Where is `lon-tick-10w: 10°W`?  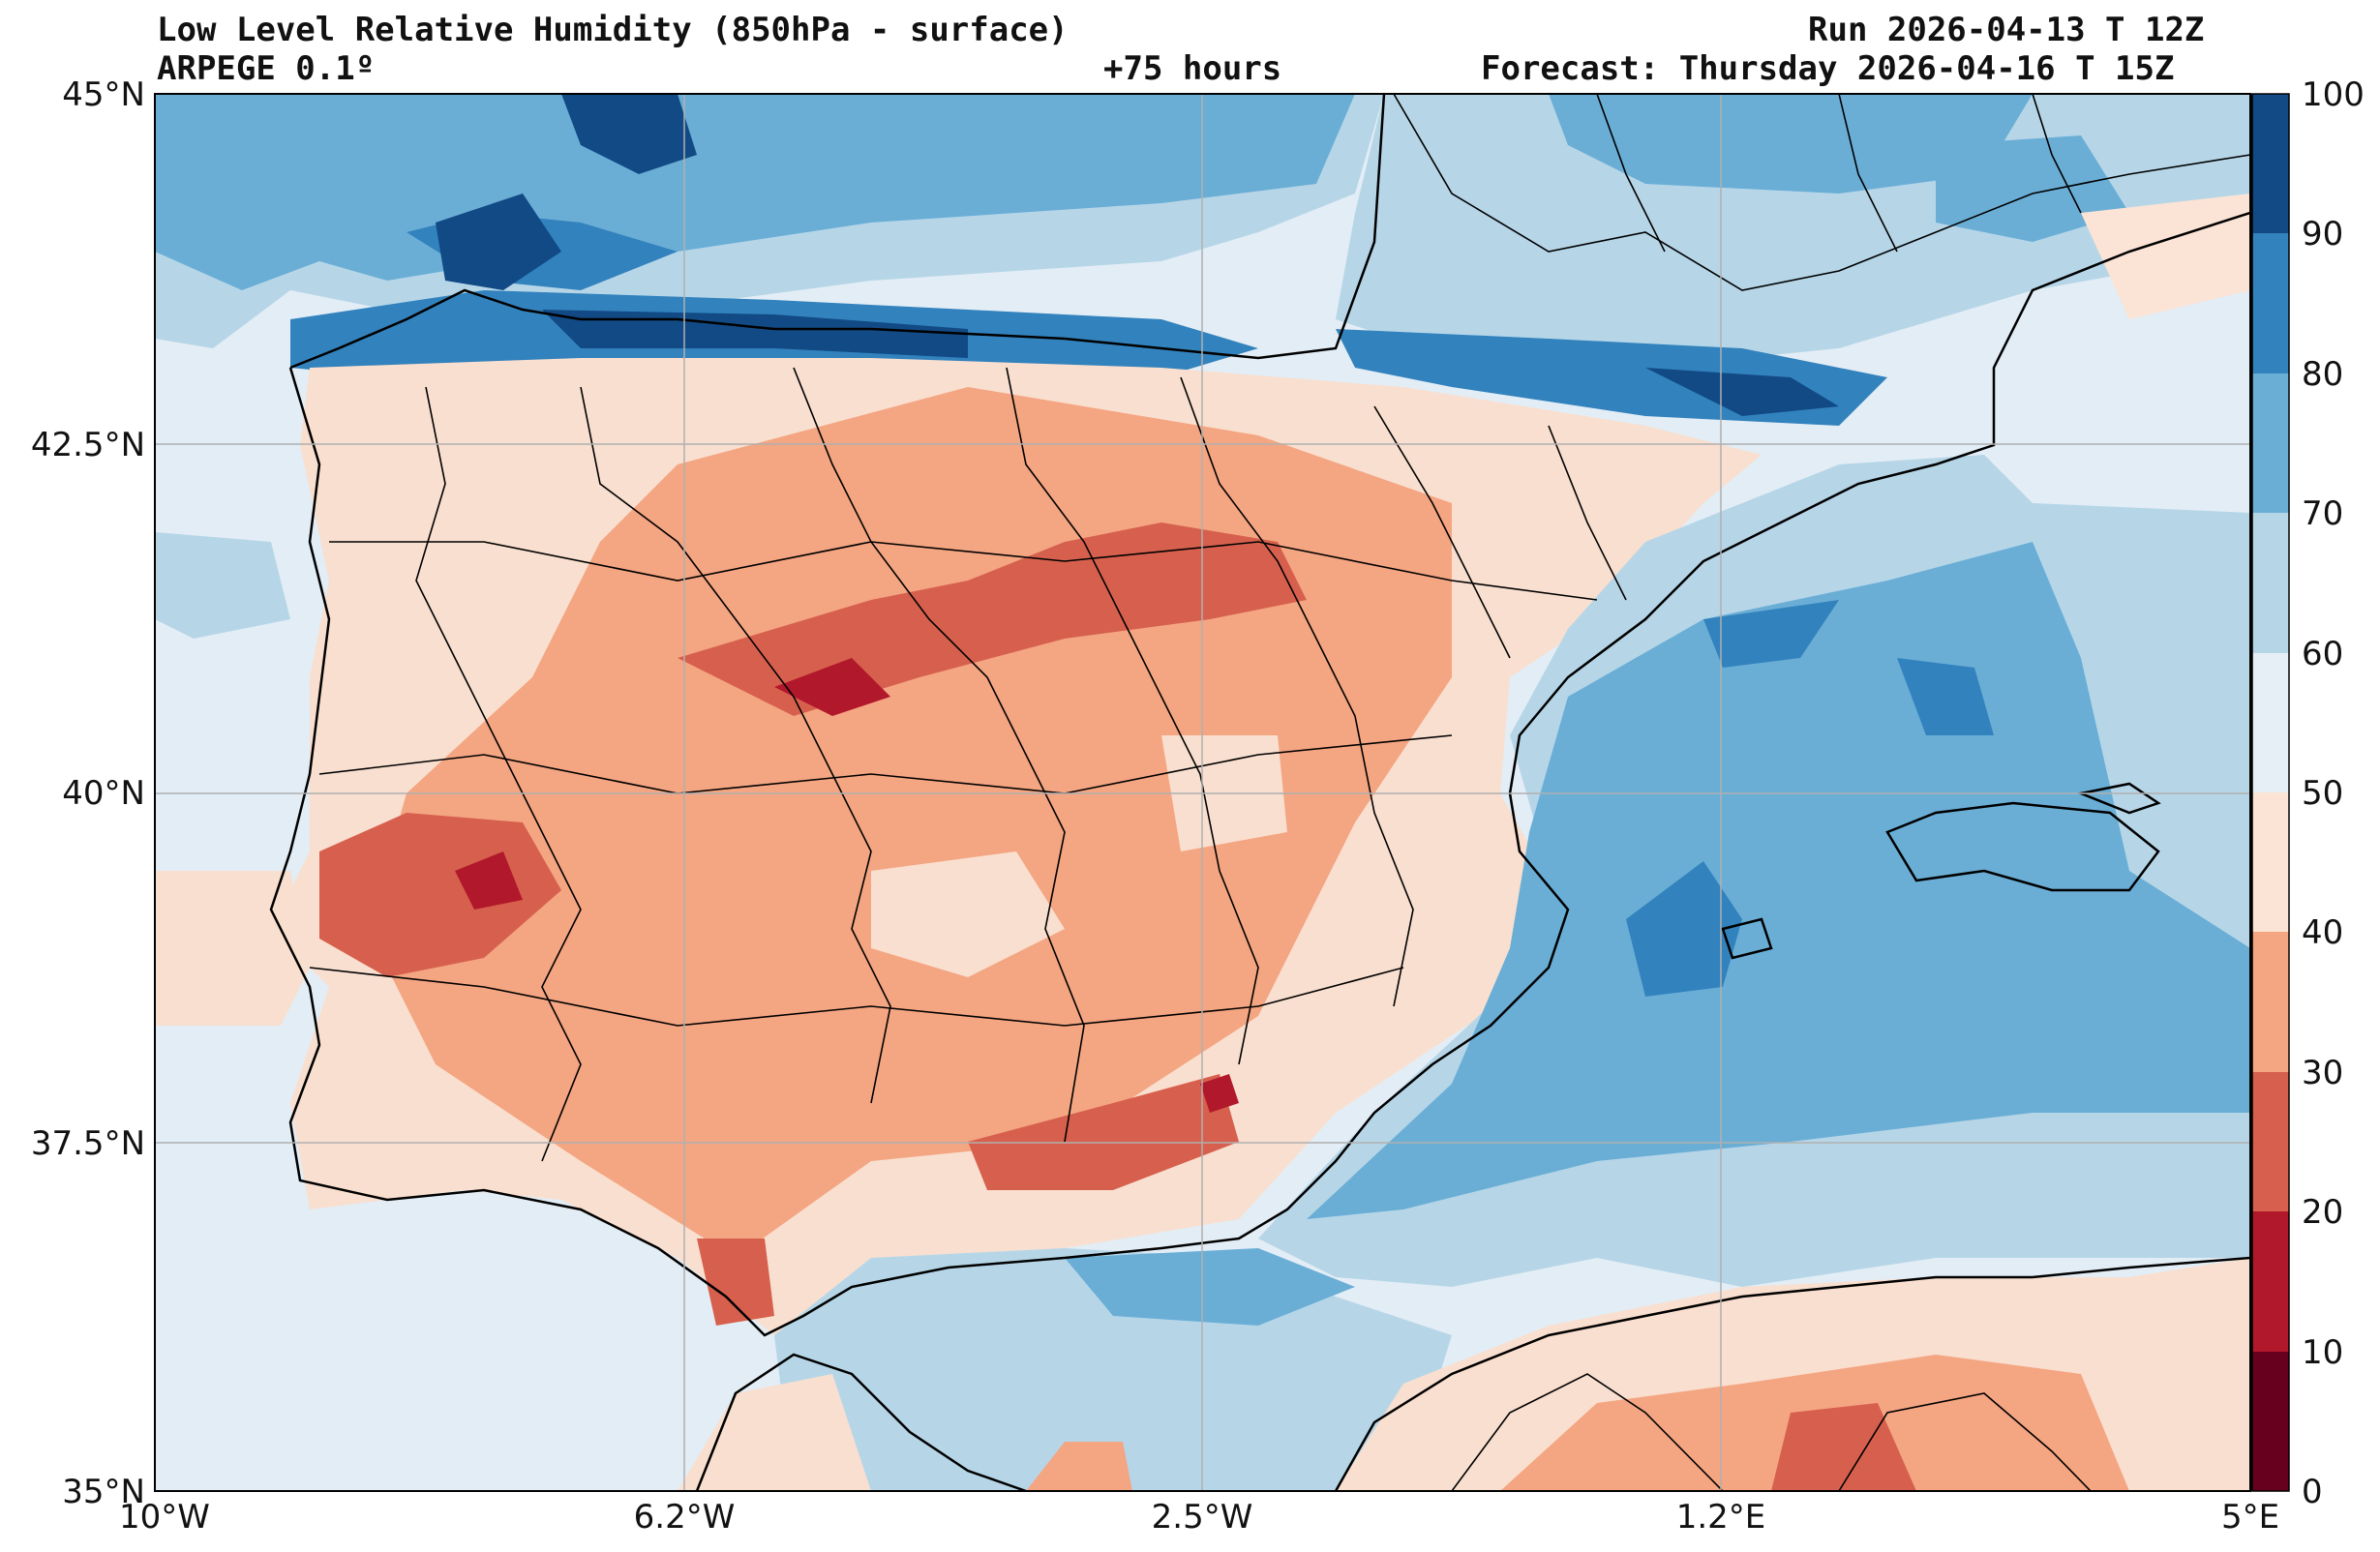 lon-tick-10w: 10°W is located at coordinates (164, 1518).